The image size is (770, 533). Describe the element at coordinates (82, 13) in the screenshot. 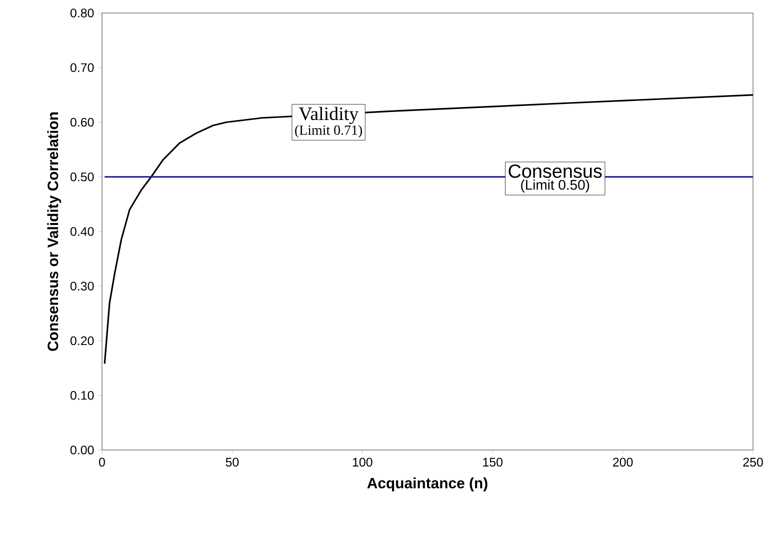

I see `y-tick-label: 0.80` at that location.